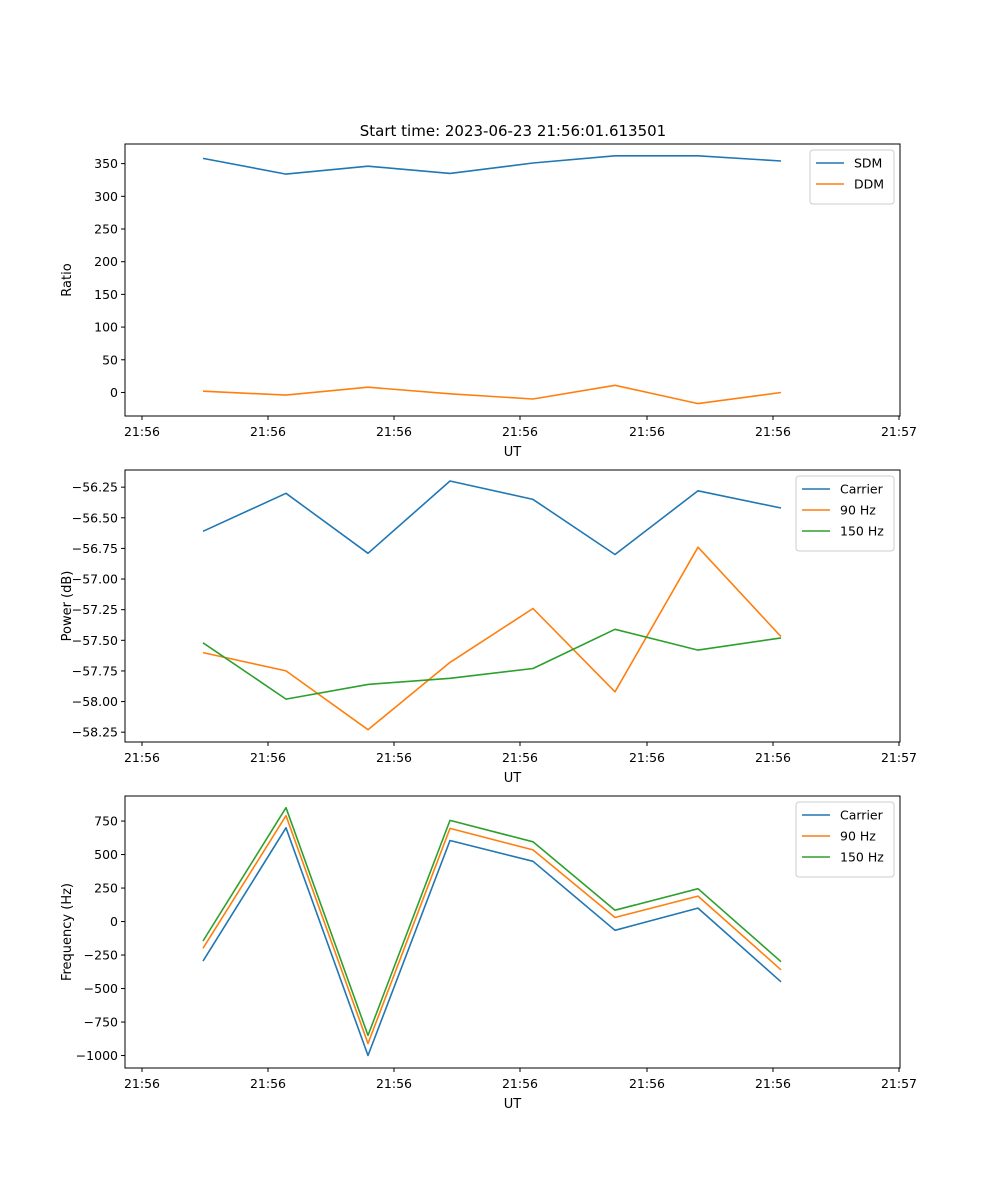  Describe the element at coordinates (95, 517) in the screenshot. I see `y-tick-label: −56.50` at that location.